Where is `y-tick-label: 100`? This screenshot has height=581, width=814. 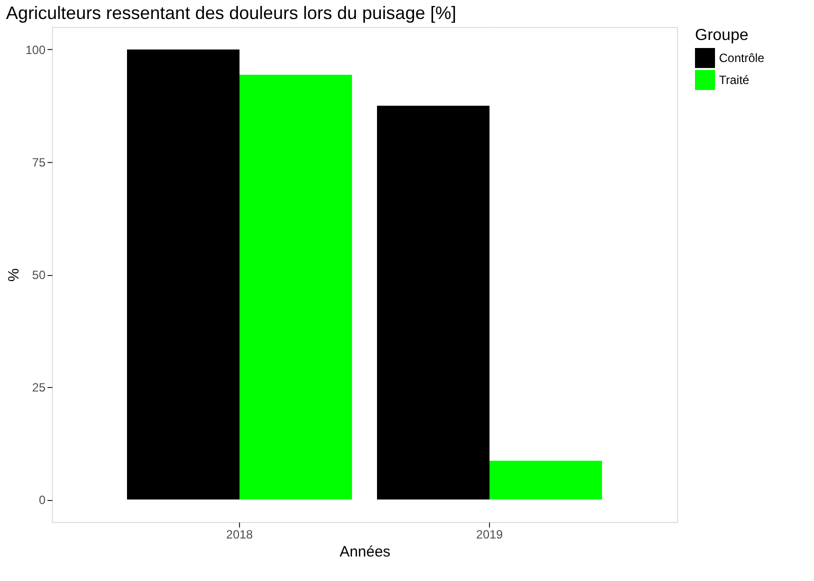 y-tick-label: 100 is located at coordinates (35, 50).